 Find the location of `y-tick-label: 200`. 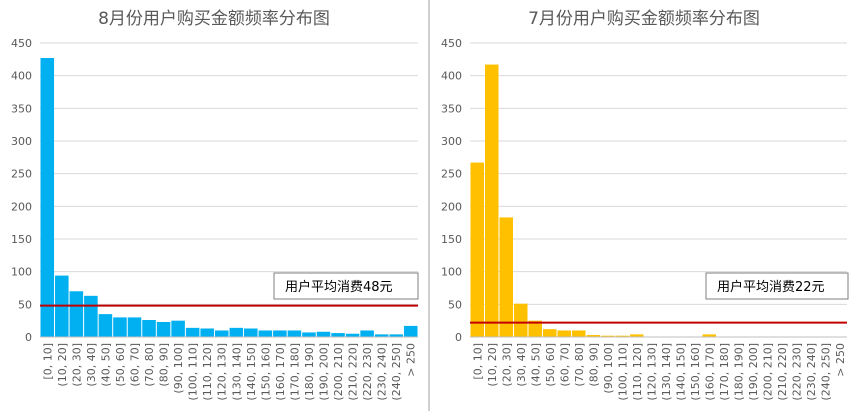

y-tick-label: 200 is located at coordinates (21, 206).